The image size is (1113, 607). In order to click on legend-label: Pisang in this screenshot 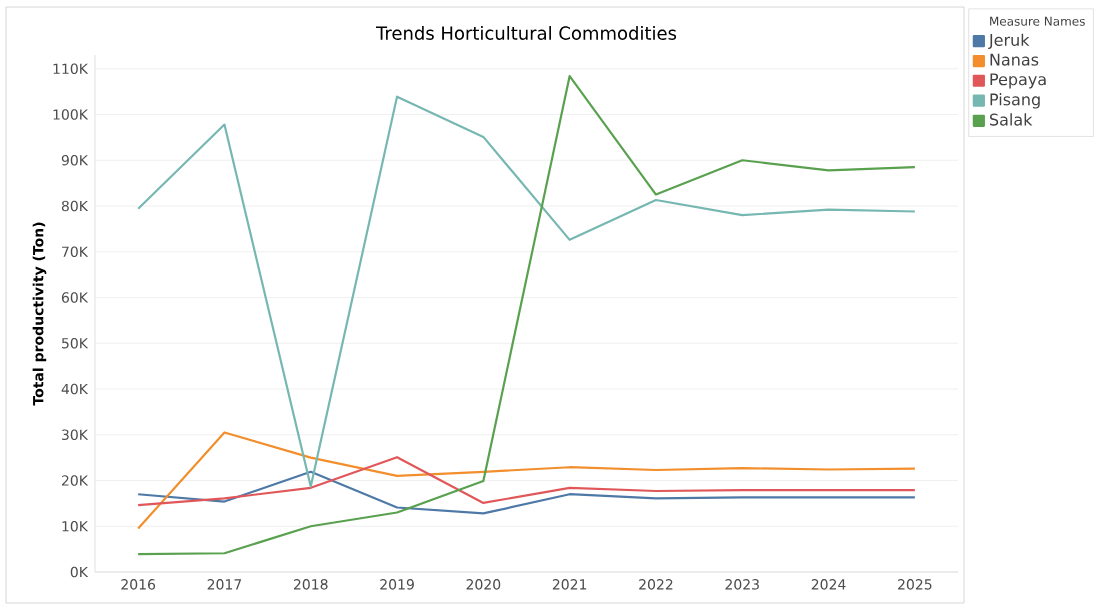, I will do `click(1015, 101)`.